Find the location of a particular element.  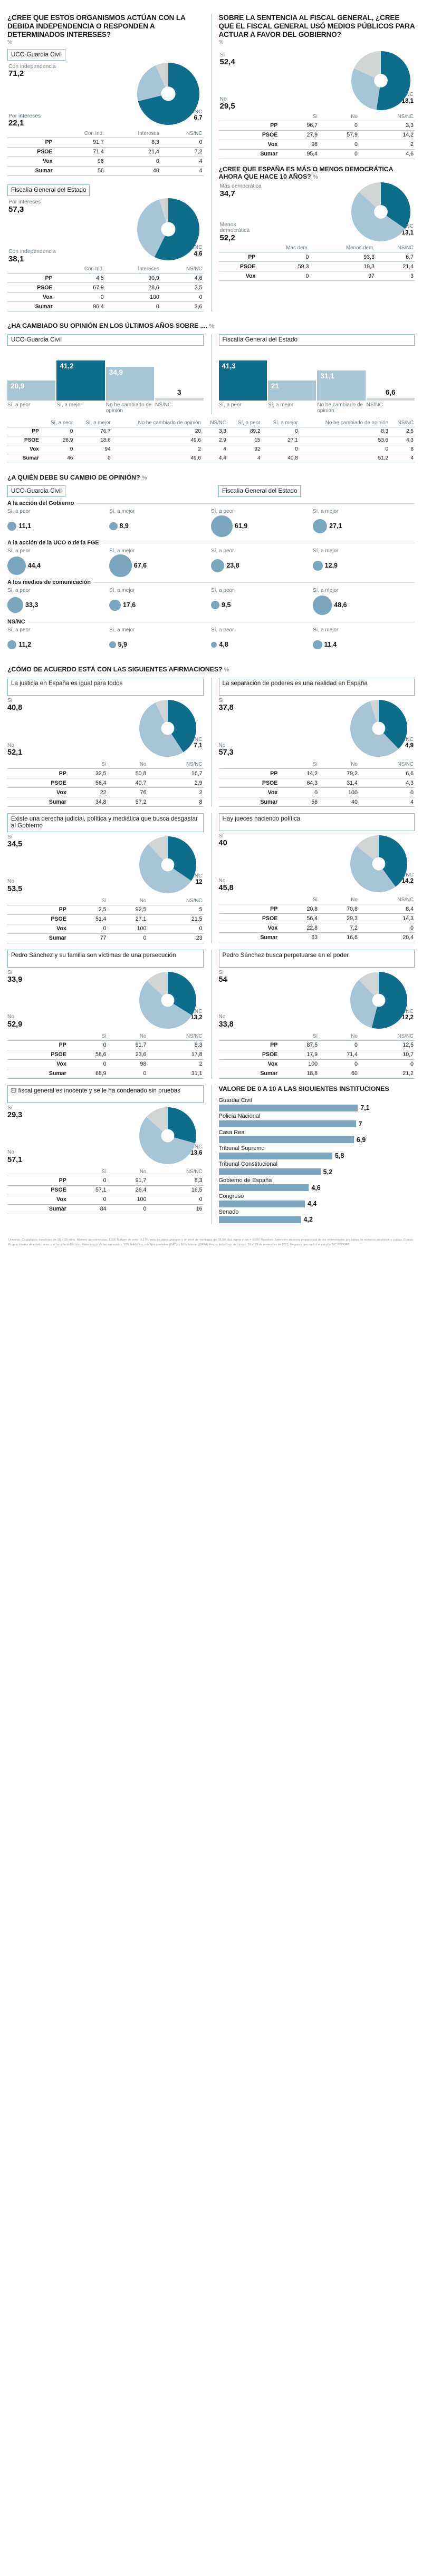

bar-value: 20,9 is located at coordinates (18, 386).